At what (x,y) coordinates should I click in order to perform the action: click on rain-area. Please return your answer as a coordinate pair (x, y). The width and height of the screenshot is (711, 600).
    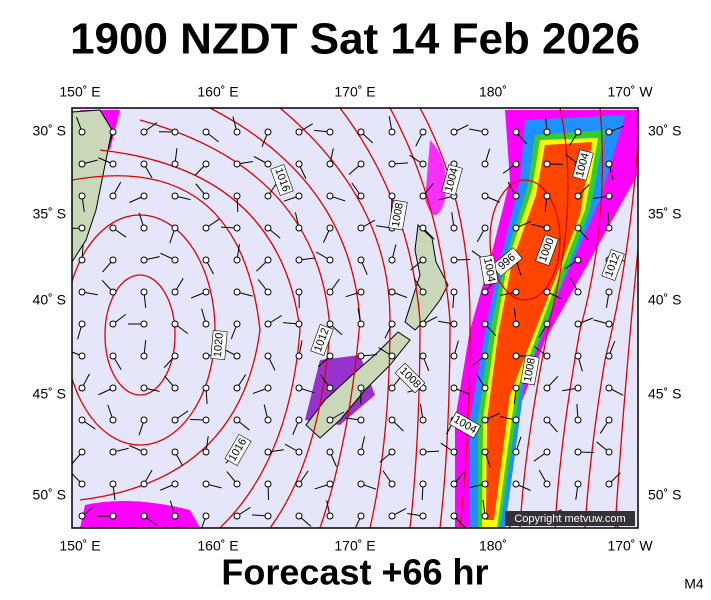
    Looking at the image, I should click on (435, 177).